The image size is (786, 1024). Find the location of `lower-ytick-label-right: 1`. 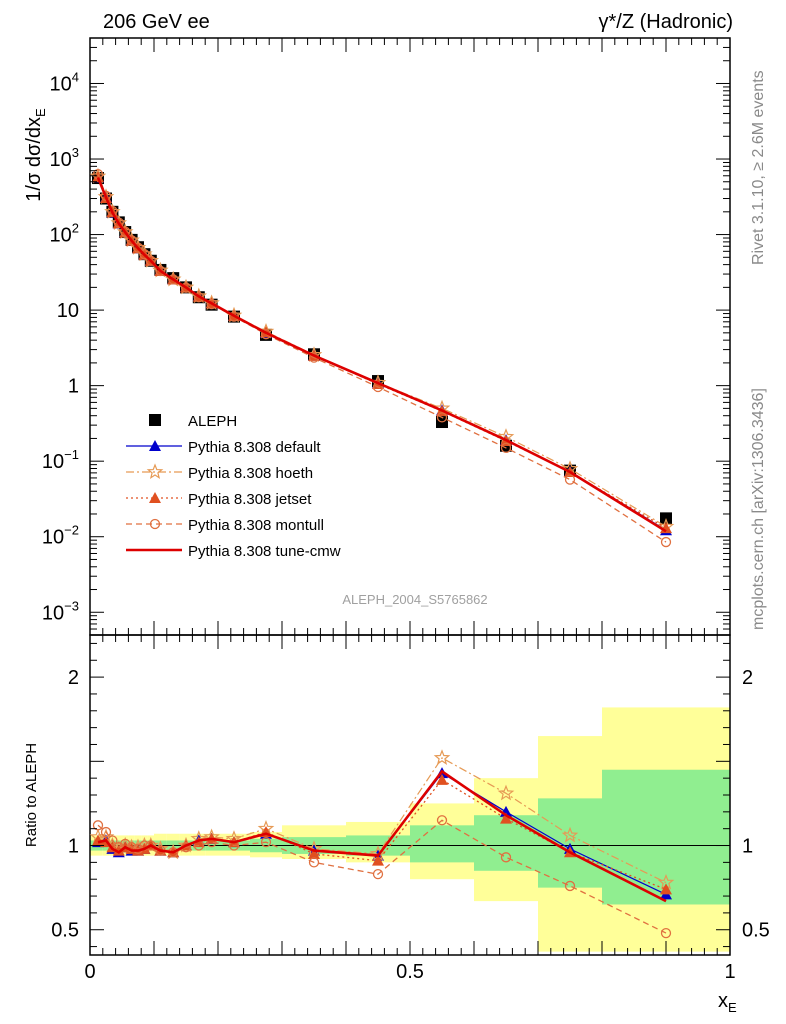

lower-ytick-label-right: 1 is located at coordinates (747, 847).